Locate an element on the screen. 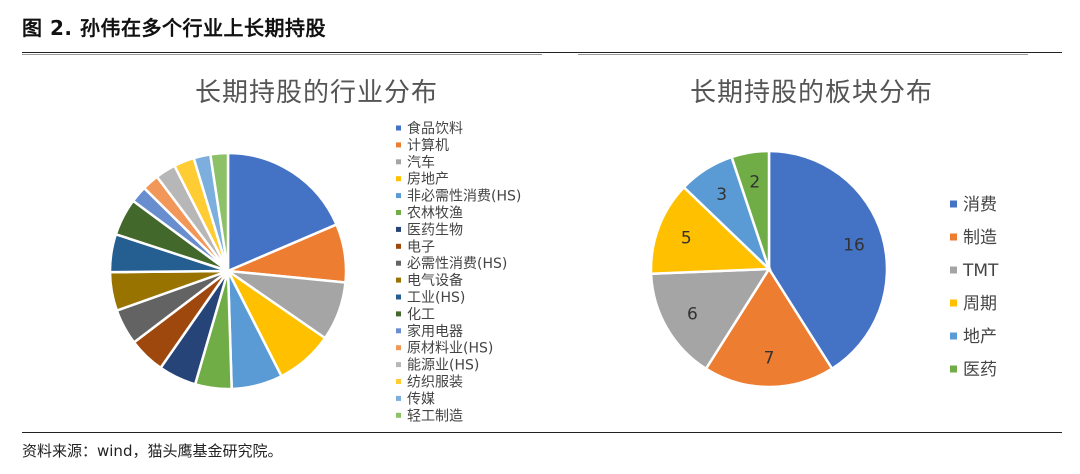 The height and width of the screenshot is (474, 1080). chart1-legend-label-5: 农林牧渔 is located at coordinates (435, 214).